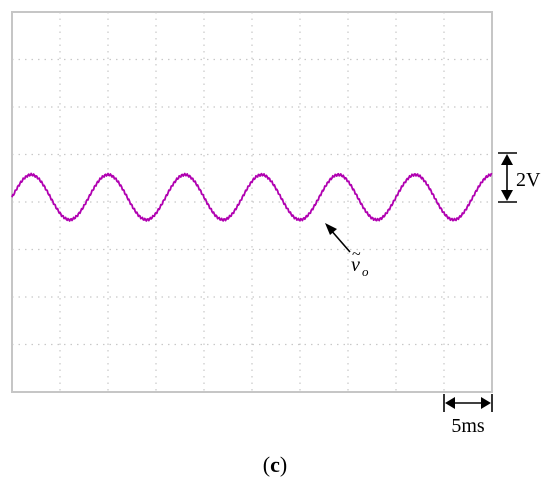  I want to click on trace-label-subscript: o, so click(365, 271).